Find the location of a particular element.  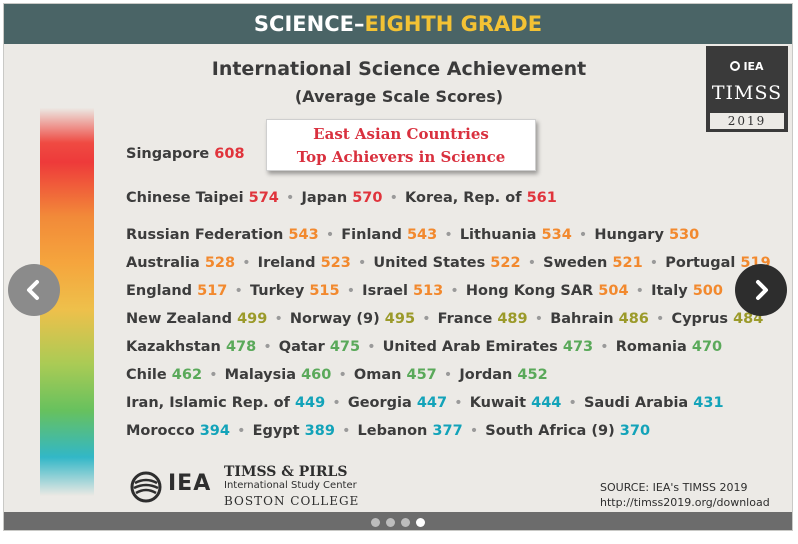

country-name: Cyprus is located at coordinates (702, 319).